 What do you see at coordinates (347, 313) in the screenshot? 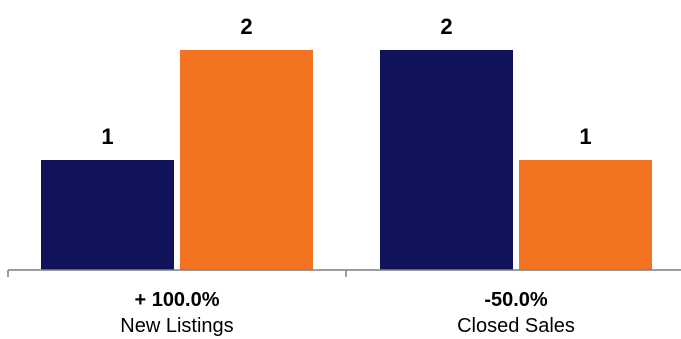
I see `category-labels-layer: + 100.0% New Listings -50.0% Closed Sales` at bounding box center [347, 313].